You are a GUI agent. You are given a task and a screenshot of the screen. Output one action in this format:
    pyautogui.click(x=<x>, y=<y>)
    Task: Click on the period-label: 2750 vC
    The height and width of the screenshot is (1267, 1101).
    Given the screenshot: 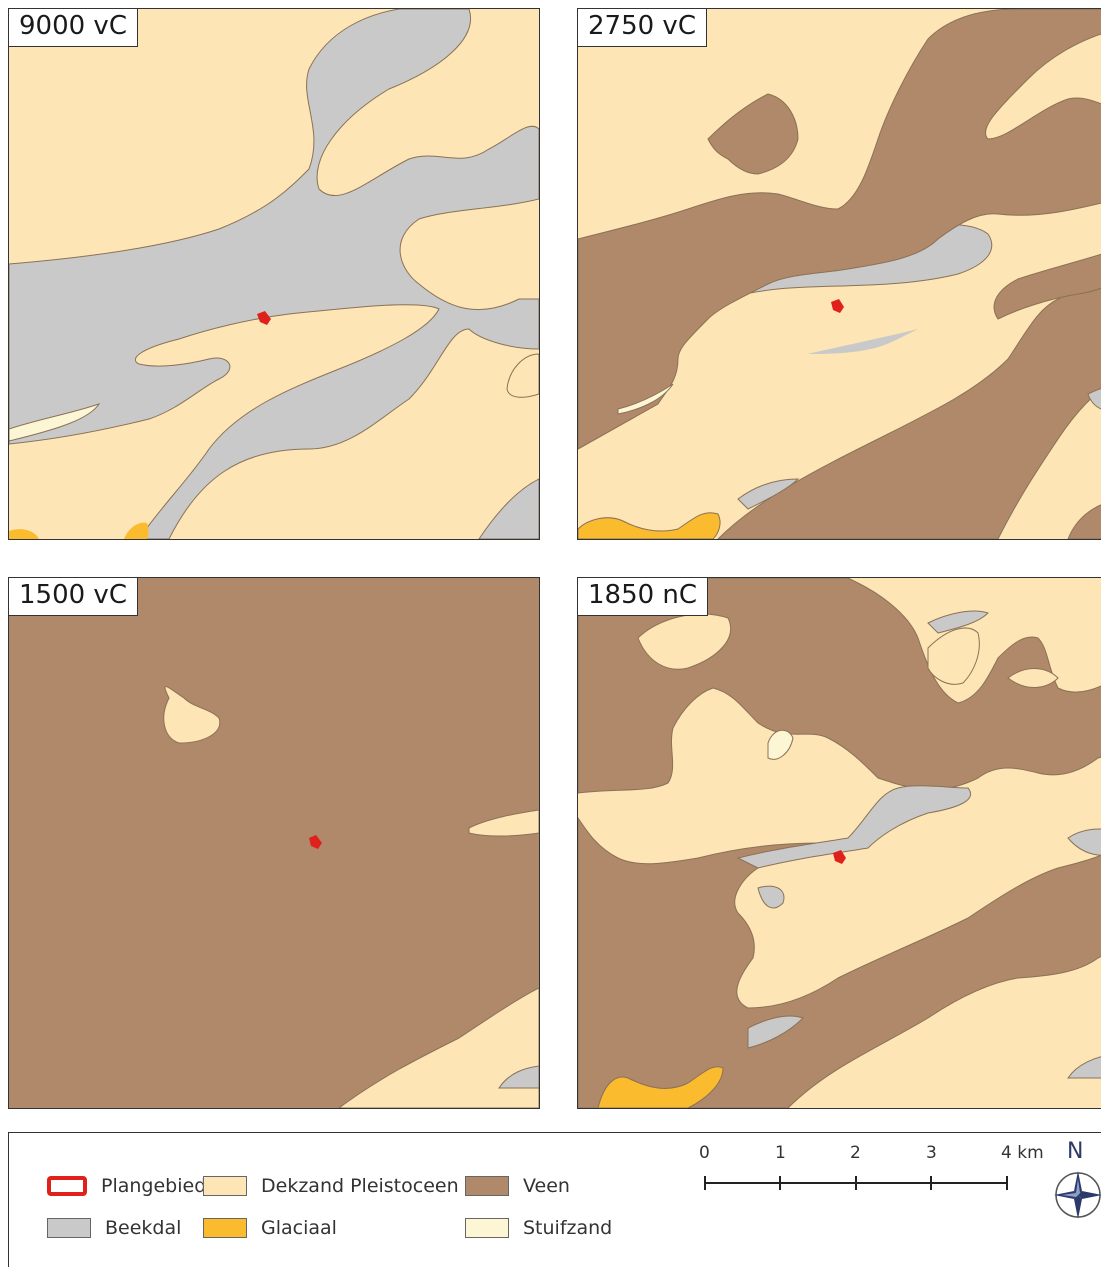 What is the action you would take?
    pyautogui.click(x=642, y=28)
    